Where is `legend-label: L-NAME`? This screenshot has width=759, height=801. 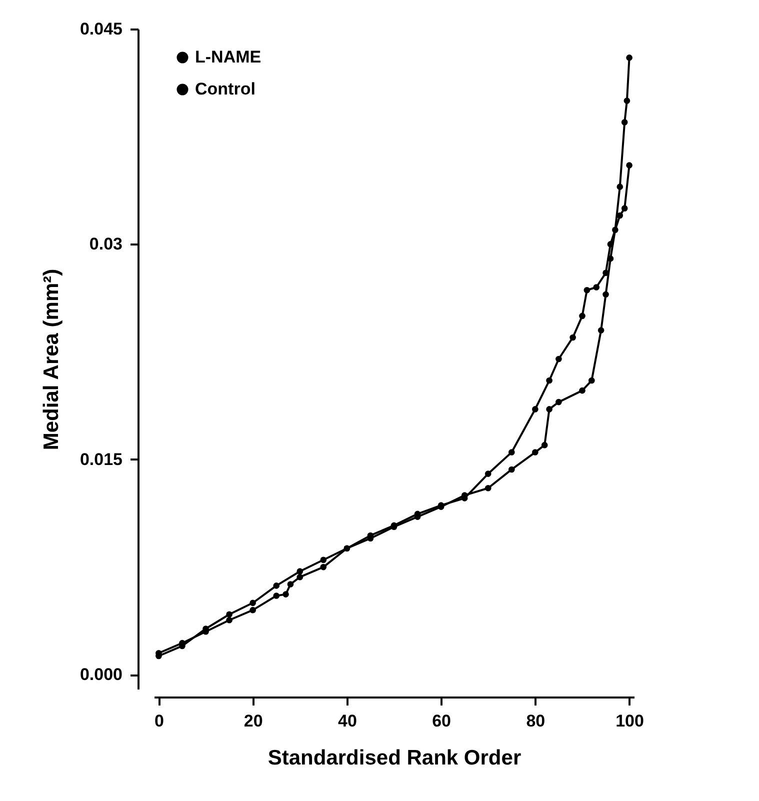 legend-label: L-NAME is located at coordinates (228, 57).